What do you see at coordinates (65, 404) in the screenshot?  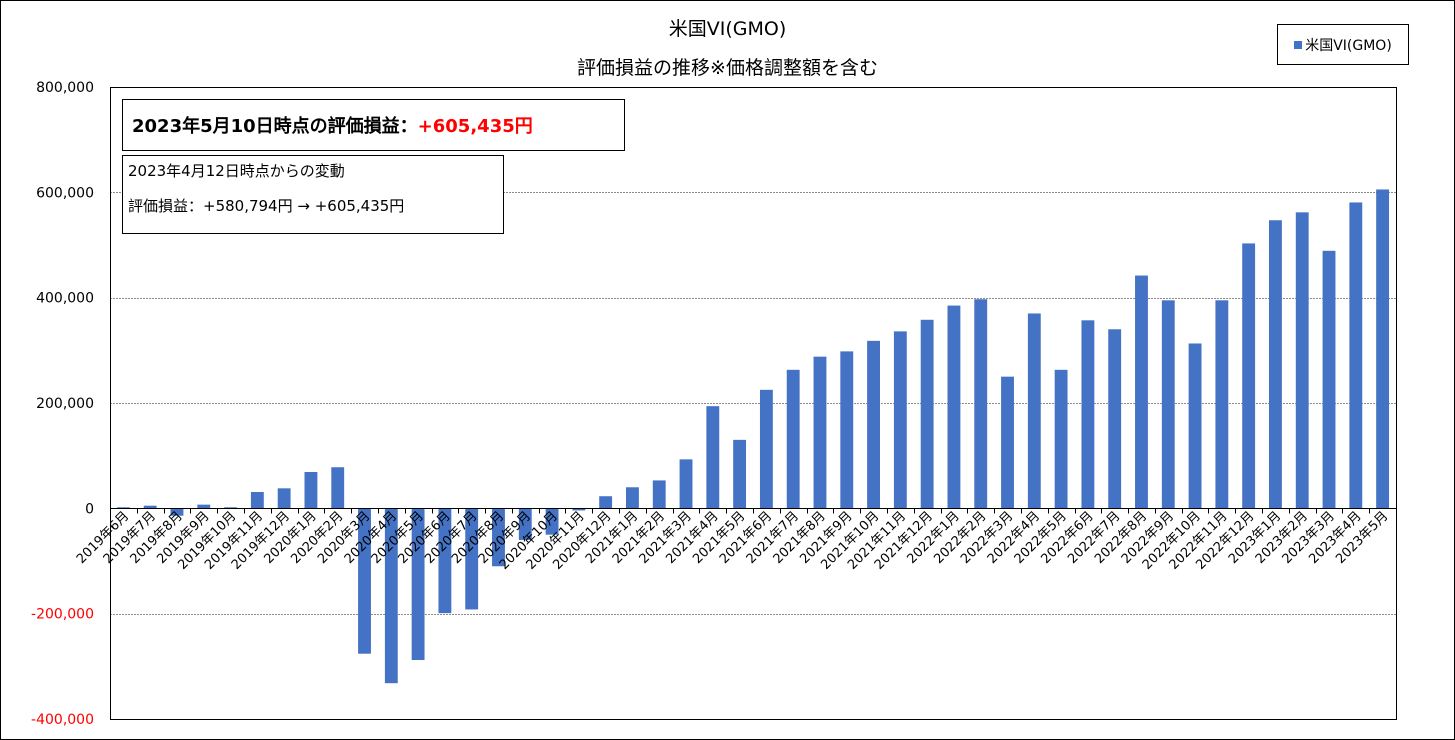 I see `y-tick-label: 200,000` at bounding box center [65, 404].